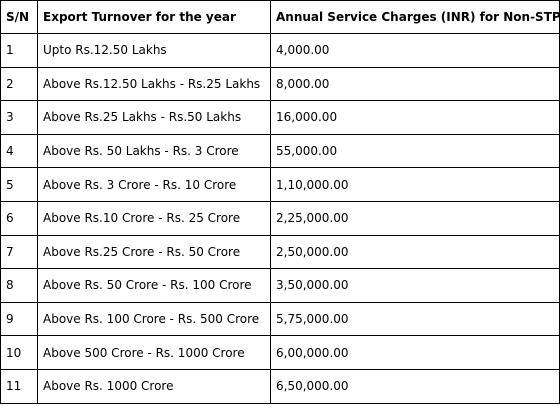 The image size is (560, 406). I want to click on cell-turnover: Above Rs.12.50 Lakhs - Rs.25 Lakhs, so click(154, 84).